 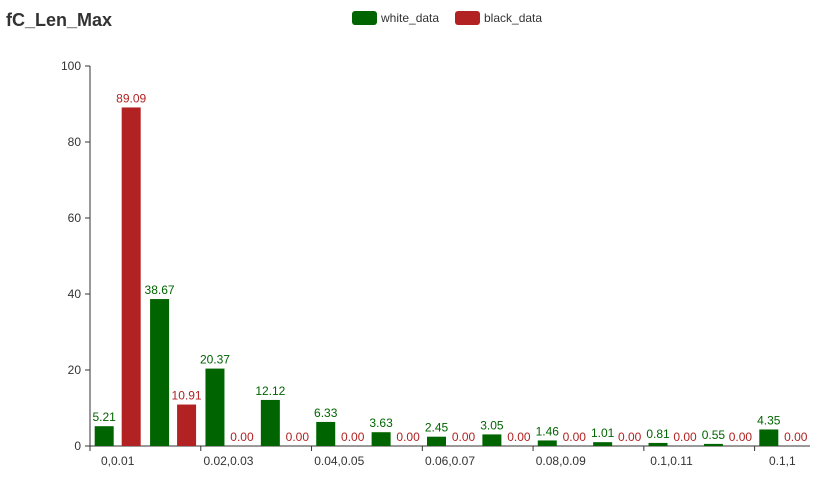 What do you see at coordinates (447, 18) in the screenshot?
I see `legend: white_data black_data` at bounding box center [447, 18].